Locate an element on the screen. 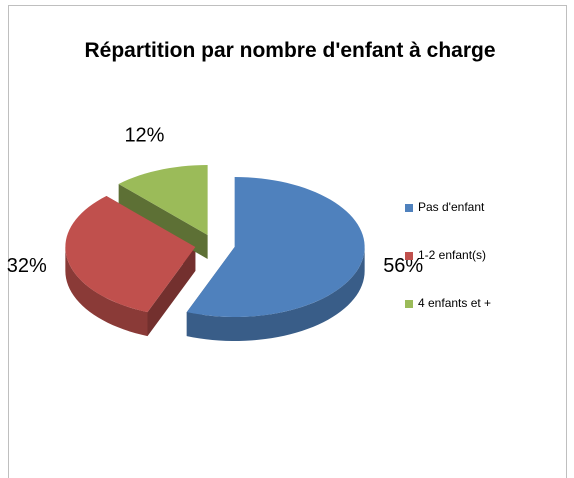 The image size is (574, 478). data-label: 12% is located at coordinates (144, 135).